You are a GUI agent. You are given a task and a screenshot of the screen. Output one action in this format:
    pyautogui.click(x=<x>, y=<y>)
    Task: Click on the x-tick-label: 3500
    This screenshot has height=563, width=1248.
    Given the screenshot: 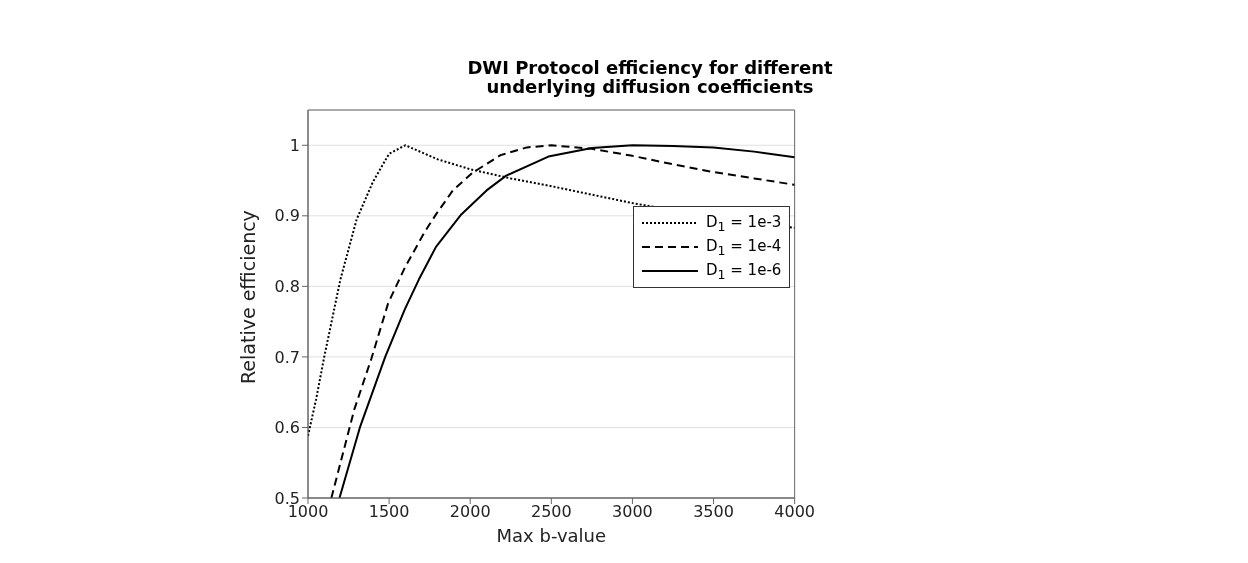 What is the action you would take?
    pyautogui.click(x=713, y=512)
    